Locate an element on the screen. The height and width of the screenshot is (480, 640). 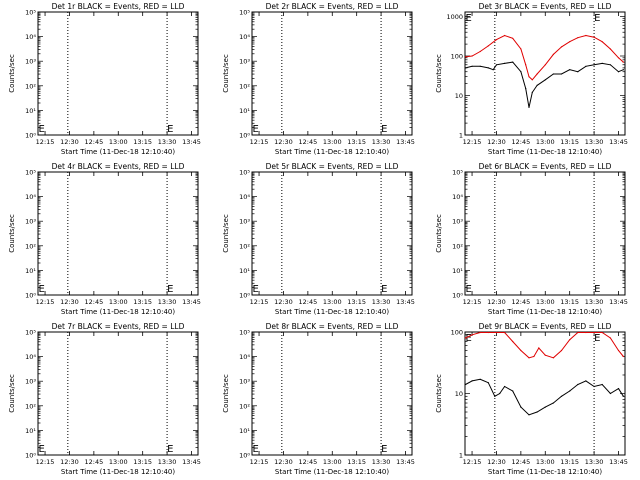
panel-title: Det 4r BLACK = Events, RED = LLD is located at coordinates (118, 166).